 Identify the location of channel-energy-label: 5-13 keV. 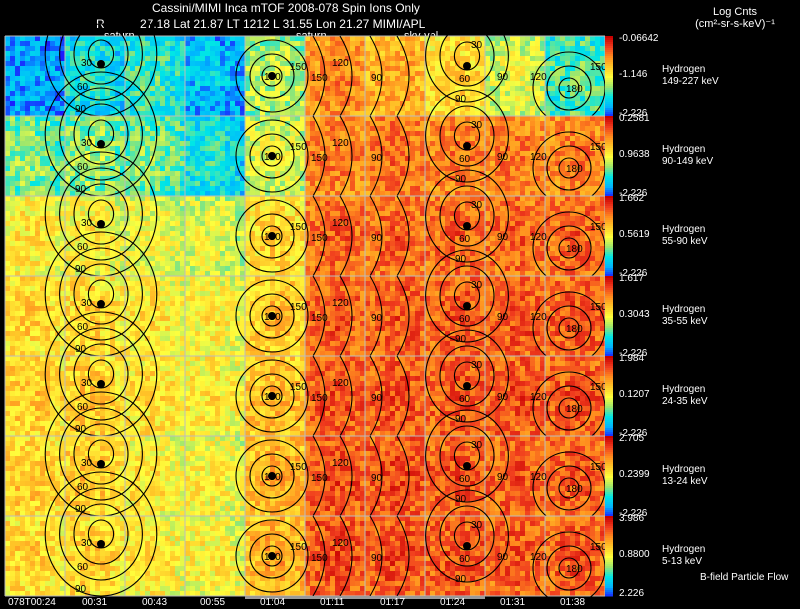
(682, 561).